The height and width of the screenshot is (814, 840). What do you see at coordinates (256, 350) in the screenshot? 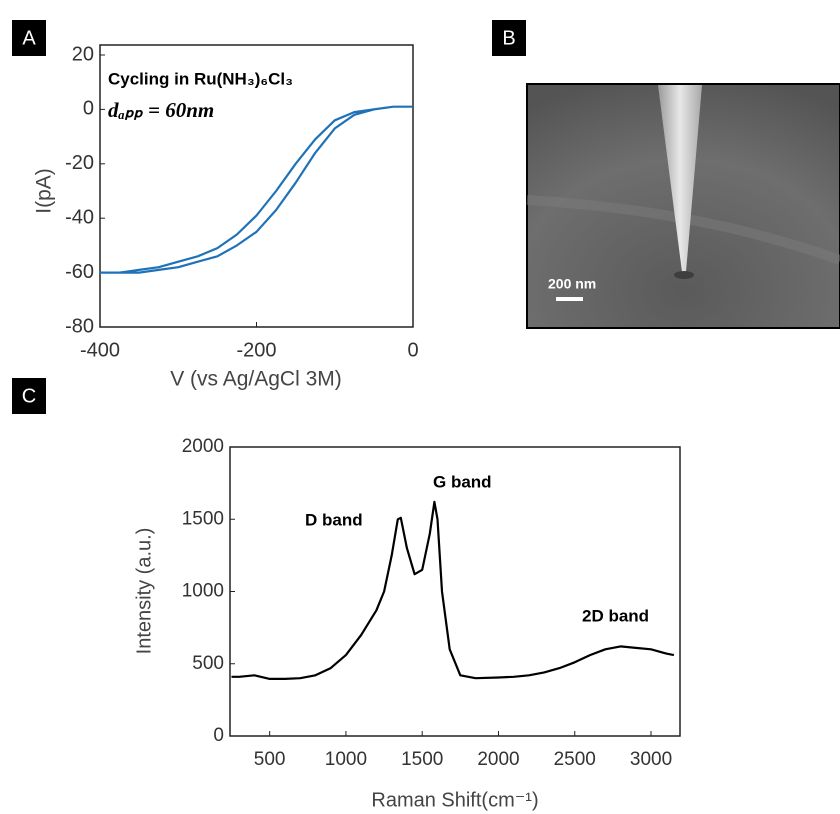
I see `x-tick-label: -200` at bounding box center [256, 350].